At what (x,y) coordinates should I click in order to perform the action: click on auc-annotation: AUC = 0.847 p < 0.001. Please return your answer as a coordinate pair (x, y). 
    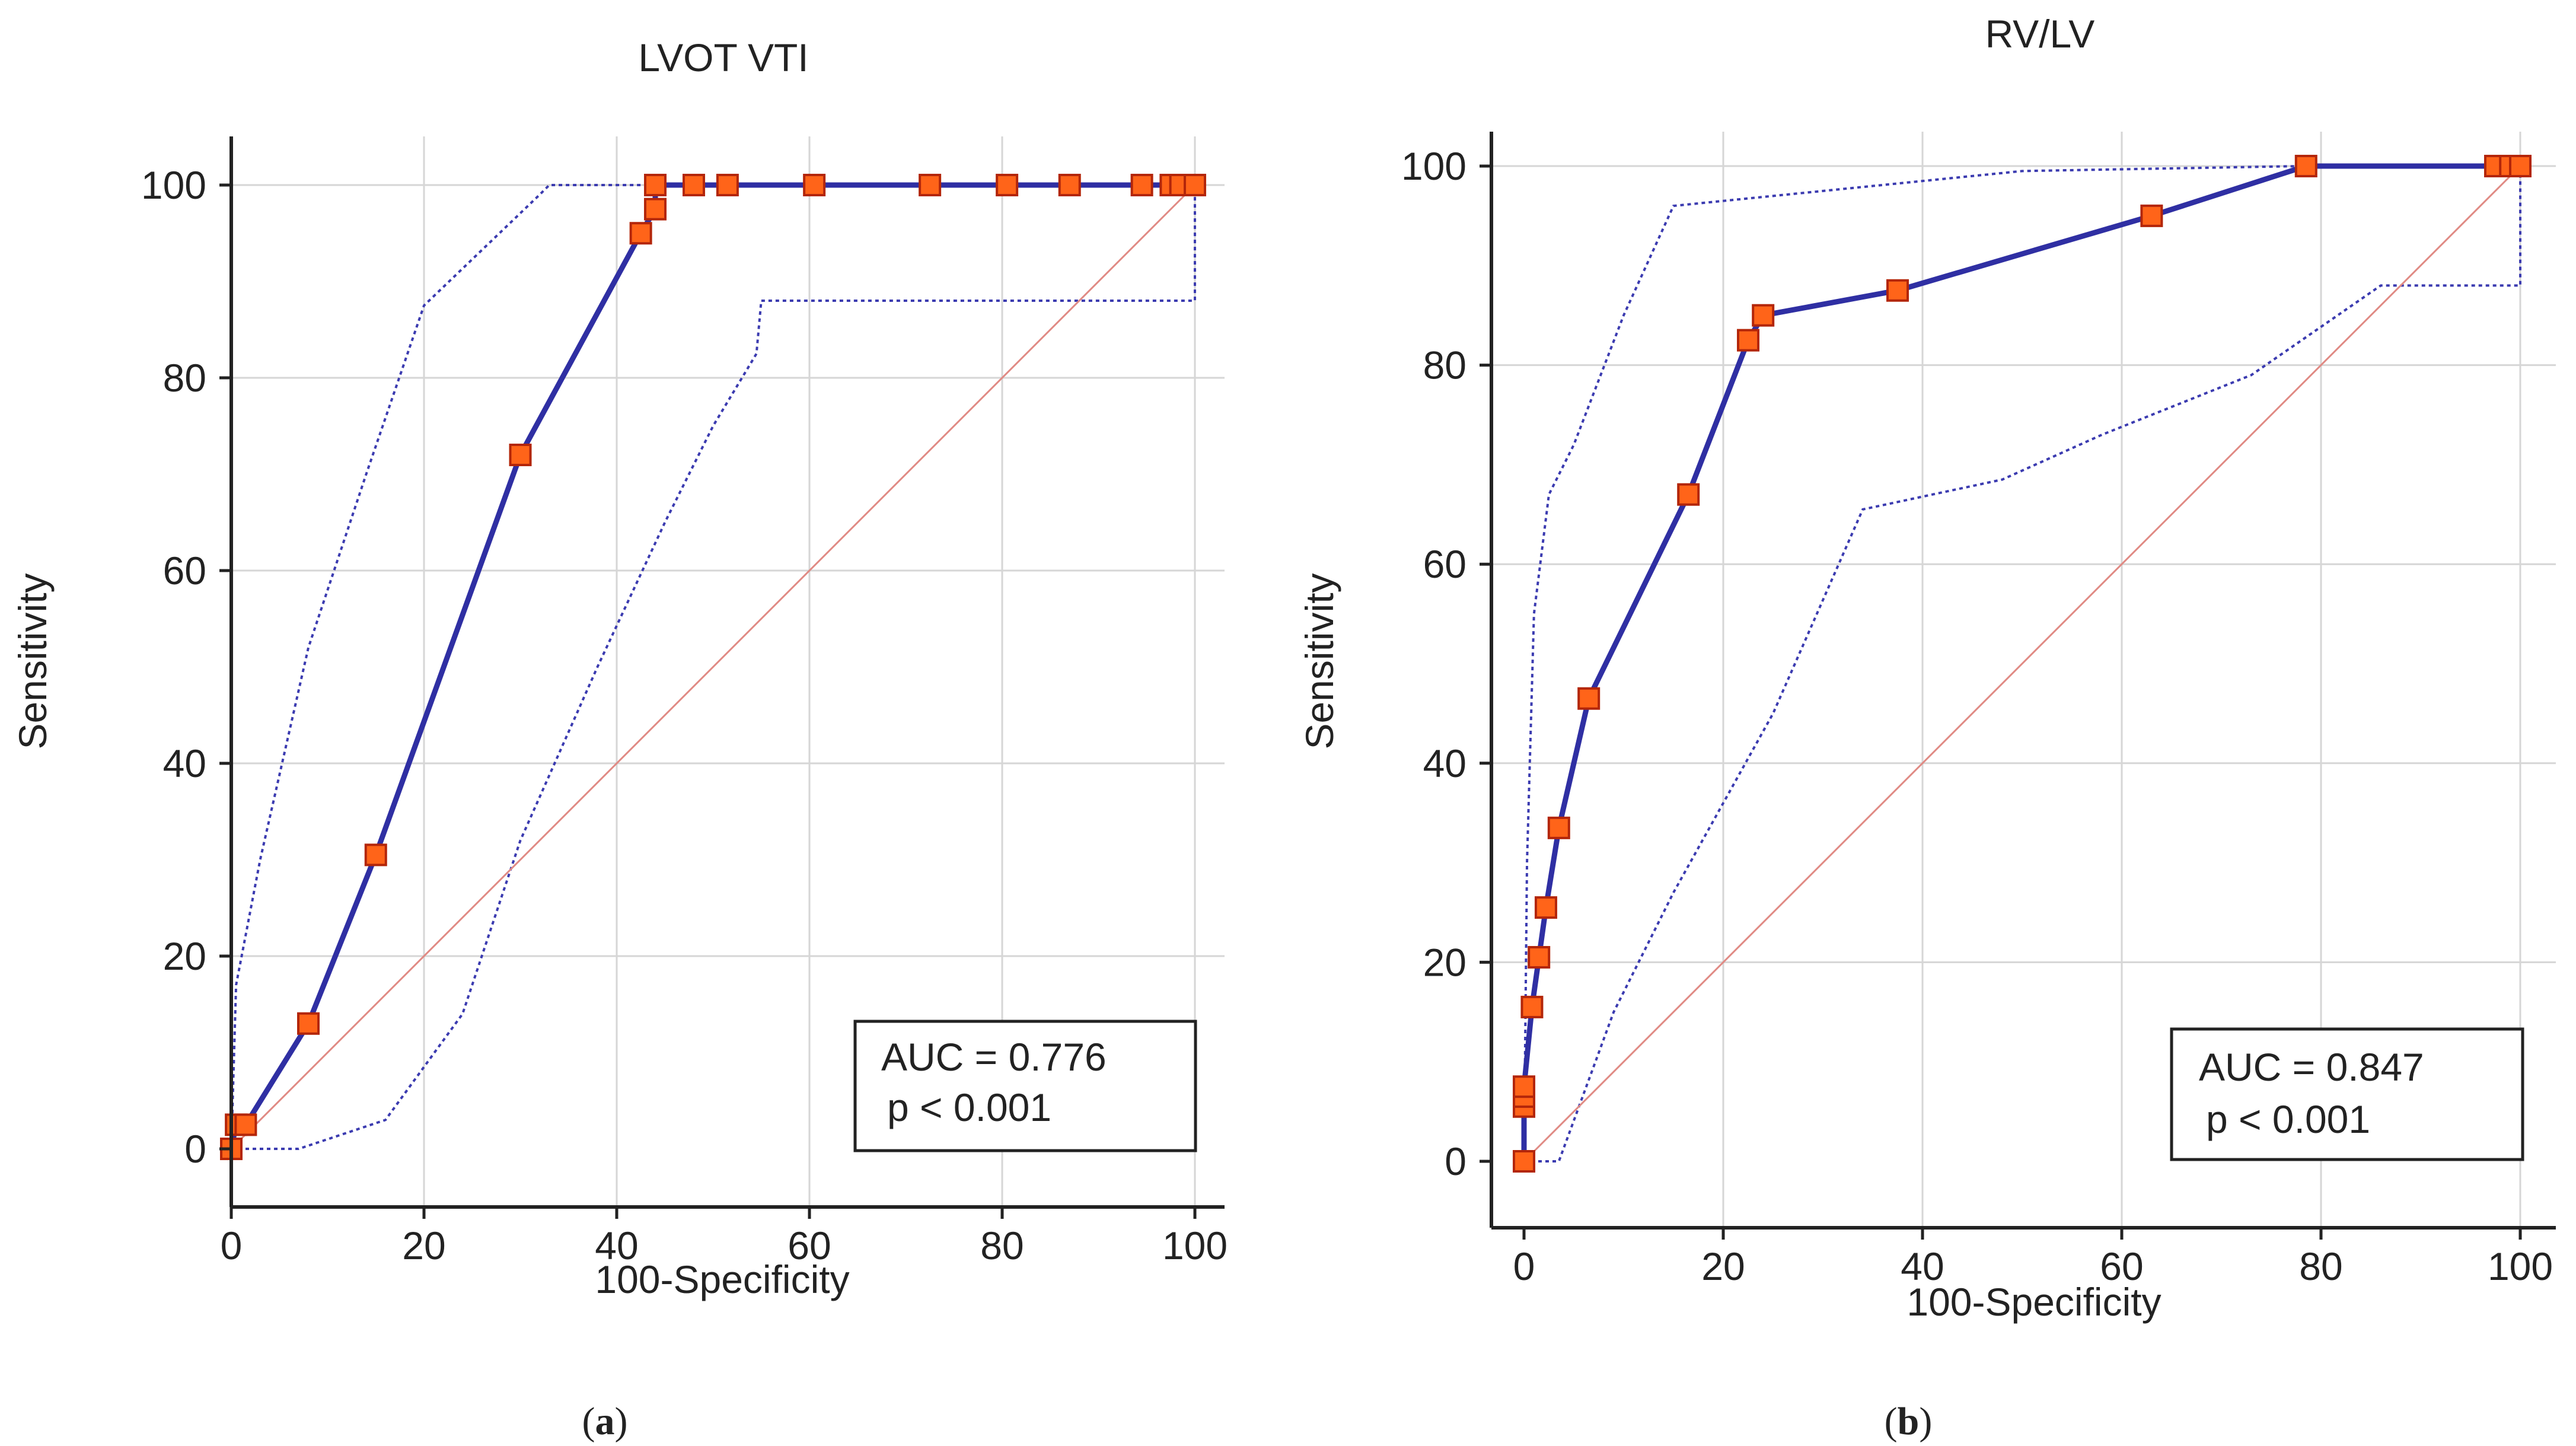
    Looking at the image, I should click on (2347, 1094).